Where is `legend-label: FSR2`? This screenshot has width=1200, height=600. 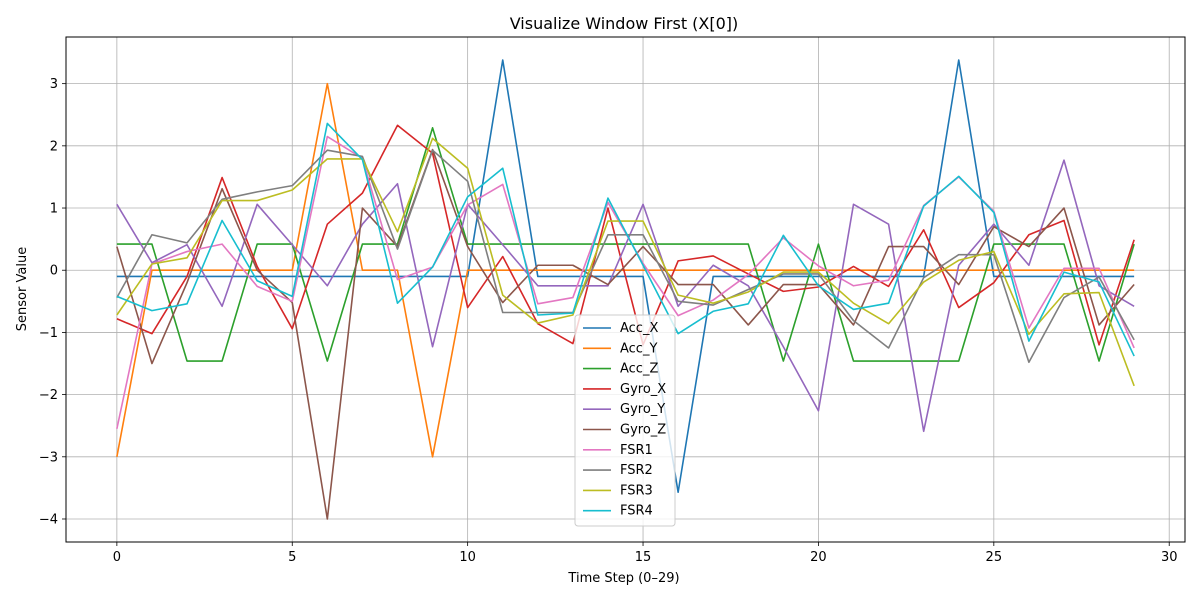
legend-label: FSR2 is located at coordinates (636, 470).